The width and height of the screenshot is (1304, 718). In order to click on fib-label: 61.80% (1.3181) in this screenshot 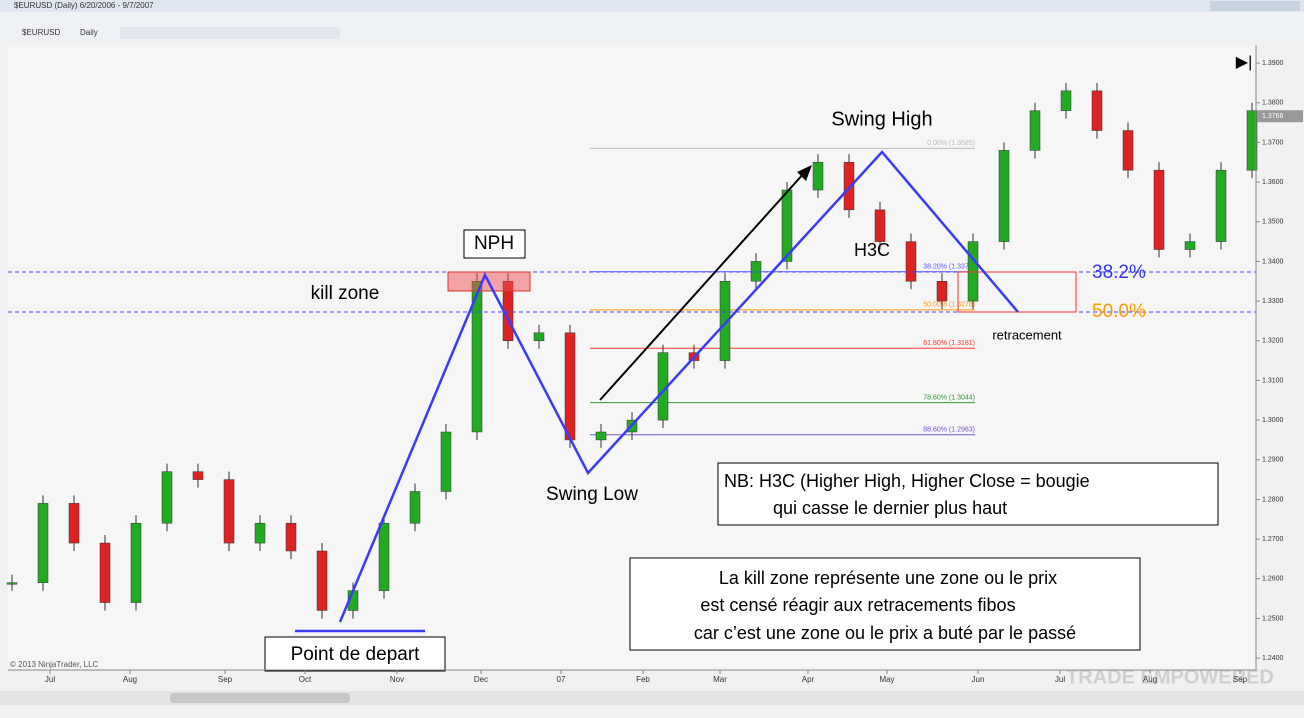, I will do `click(949, 343)`.